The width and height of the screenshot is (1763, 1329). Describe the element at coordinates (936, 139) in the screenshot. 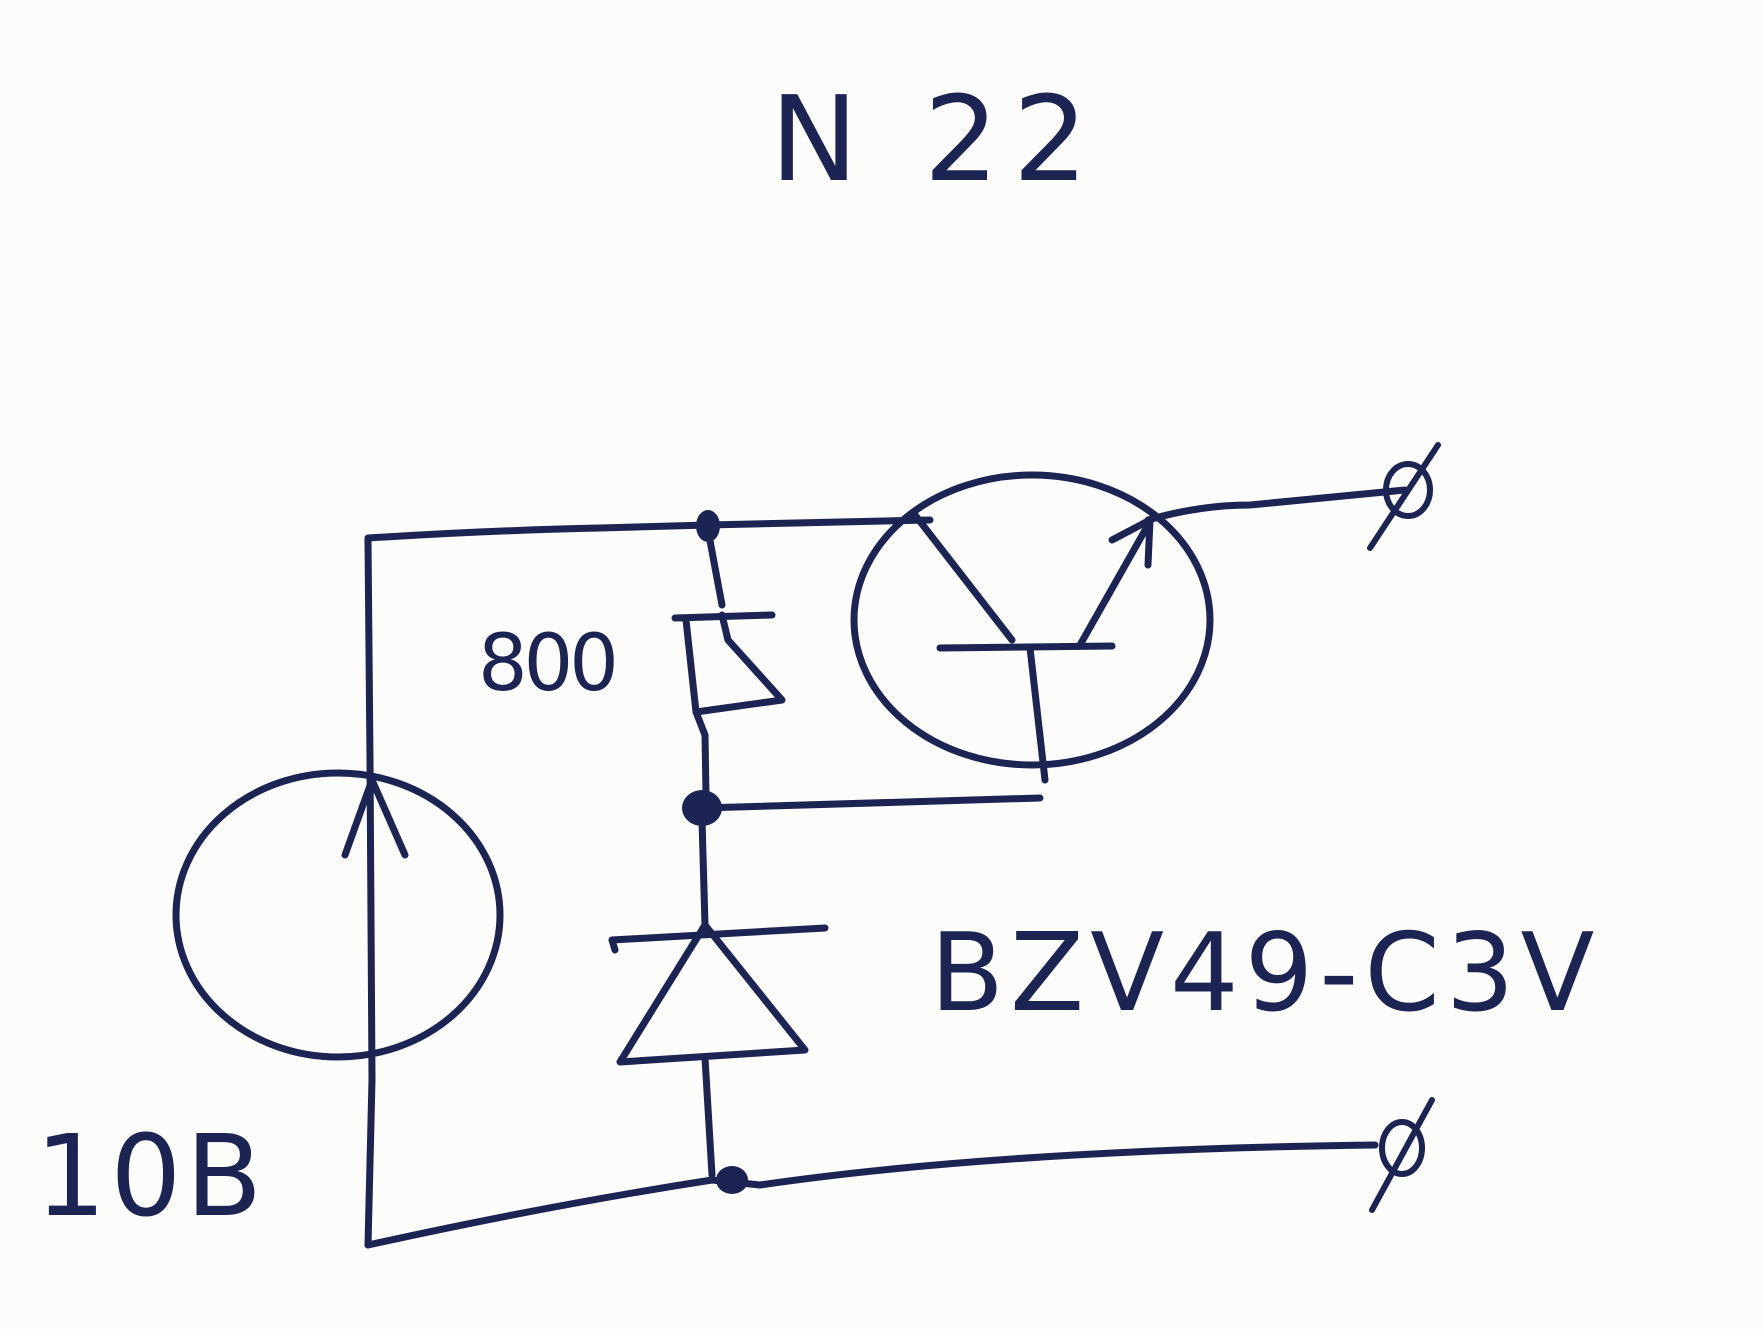

I see `diagram-title: N 22` at that location.